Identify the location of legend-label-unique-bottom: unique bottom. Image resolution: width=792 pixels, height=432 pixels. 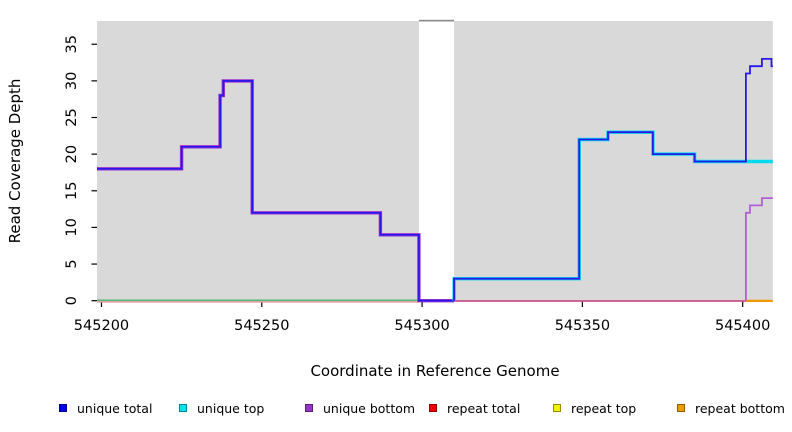
(369, 408).